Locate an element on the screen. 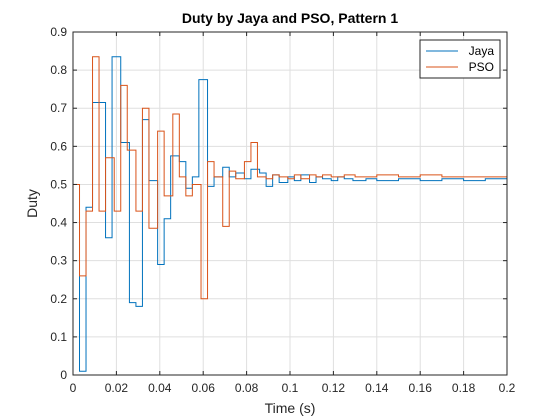 The height and width of the screenshot is (420, 560). y-tick-label: 0.2 is located at coordinates (58, 299).